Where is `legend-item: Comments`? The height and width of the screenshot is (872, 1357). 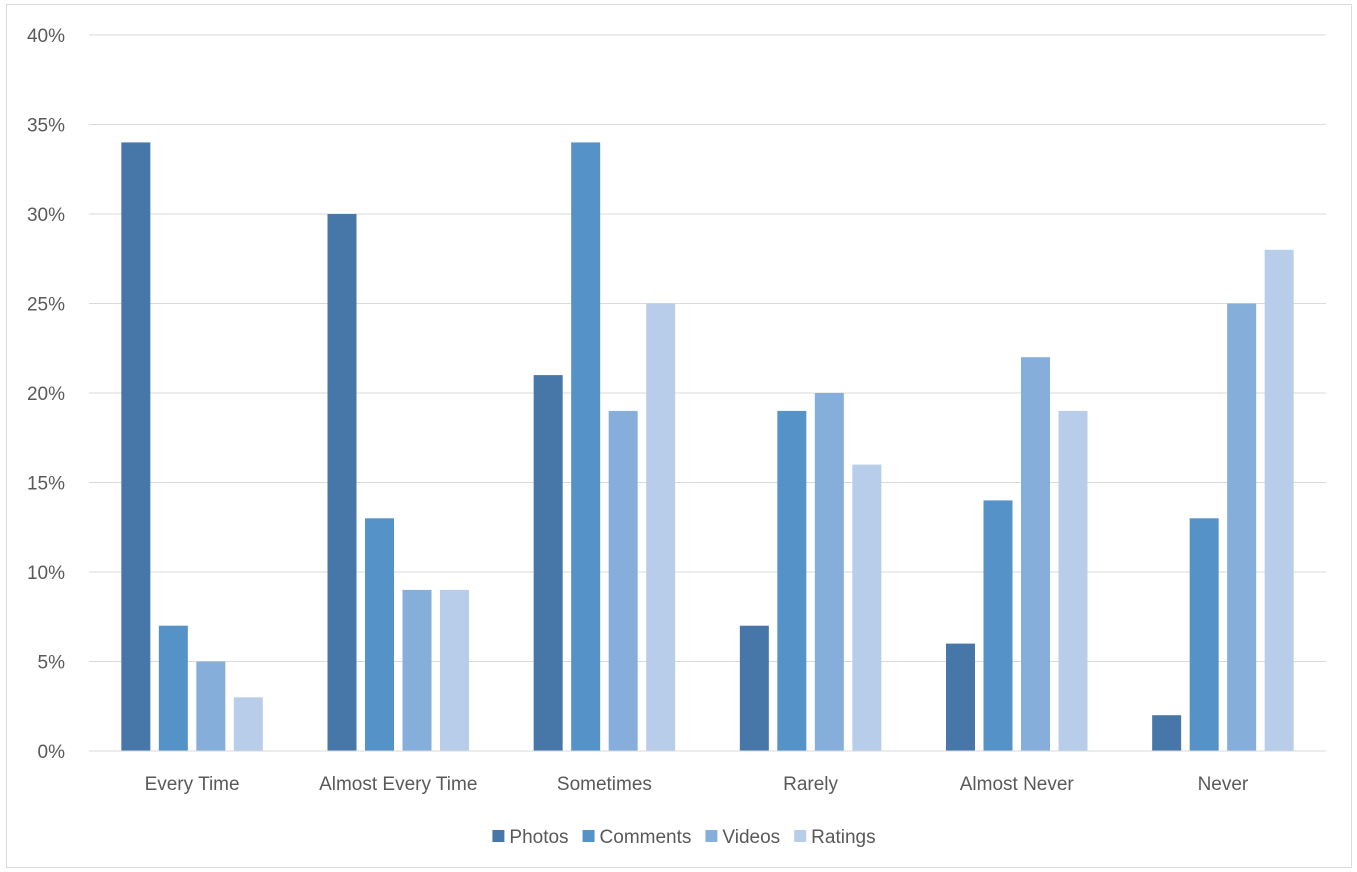 legend-item: Comments is located at coordinates (637, 837).